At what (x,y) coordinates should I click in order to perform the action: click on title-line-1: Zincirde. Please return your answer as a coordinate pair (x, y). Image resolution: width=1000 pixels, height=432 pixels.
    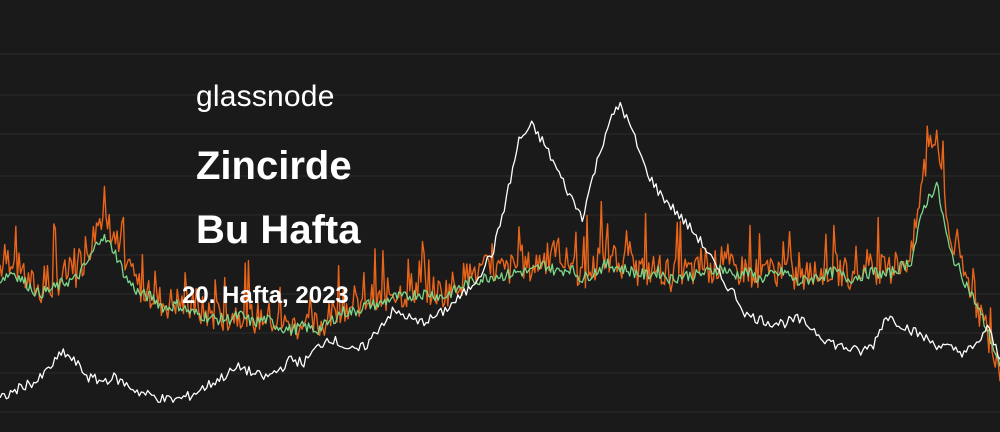
    Looking at the image, I should click on (274, 166).